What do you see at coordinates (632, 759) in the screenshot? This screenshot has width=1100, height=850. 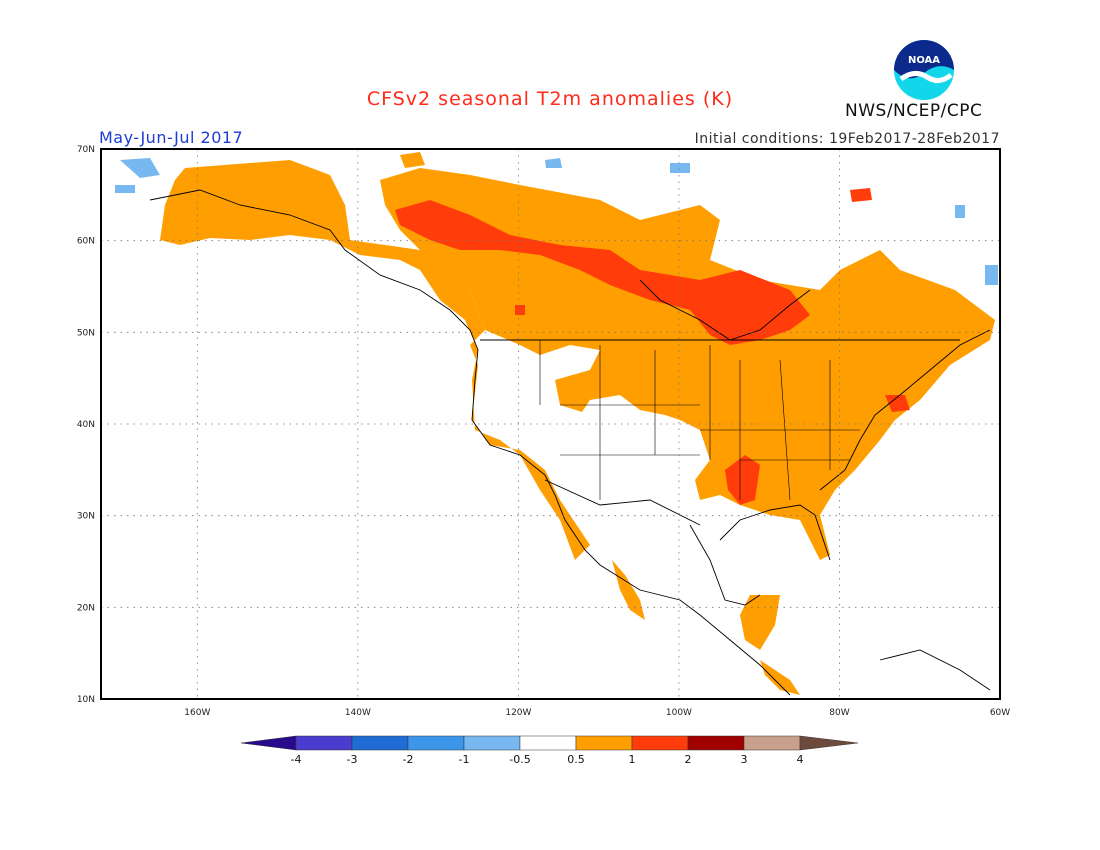 I see `colorbar-label: 1` at bounding box center [632, 759].